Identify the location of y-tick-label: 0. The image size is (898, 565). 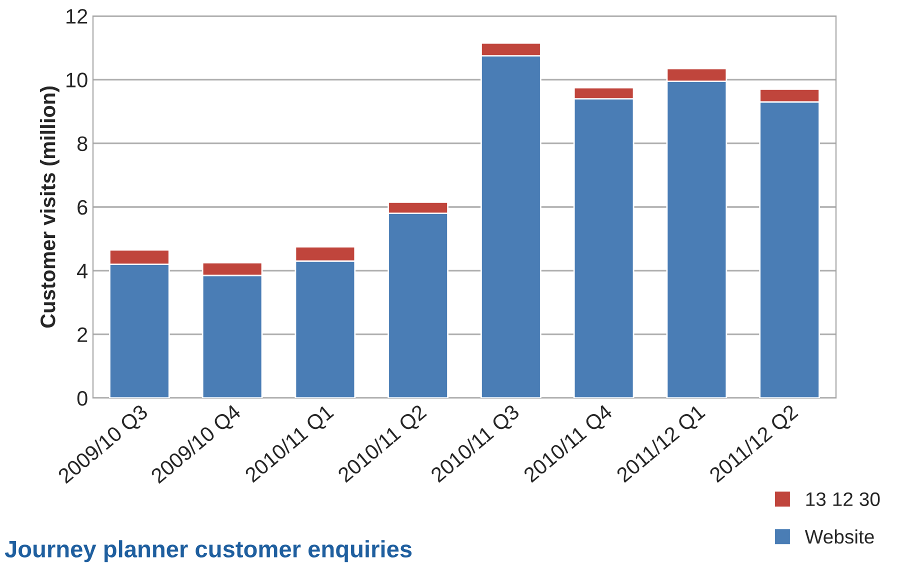
(82, 398).